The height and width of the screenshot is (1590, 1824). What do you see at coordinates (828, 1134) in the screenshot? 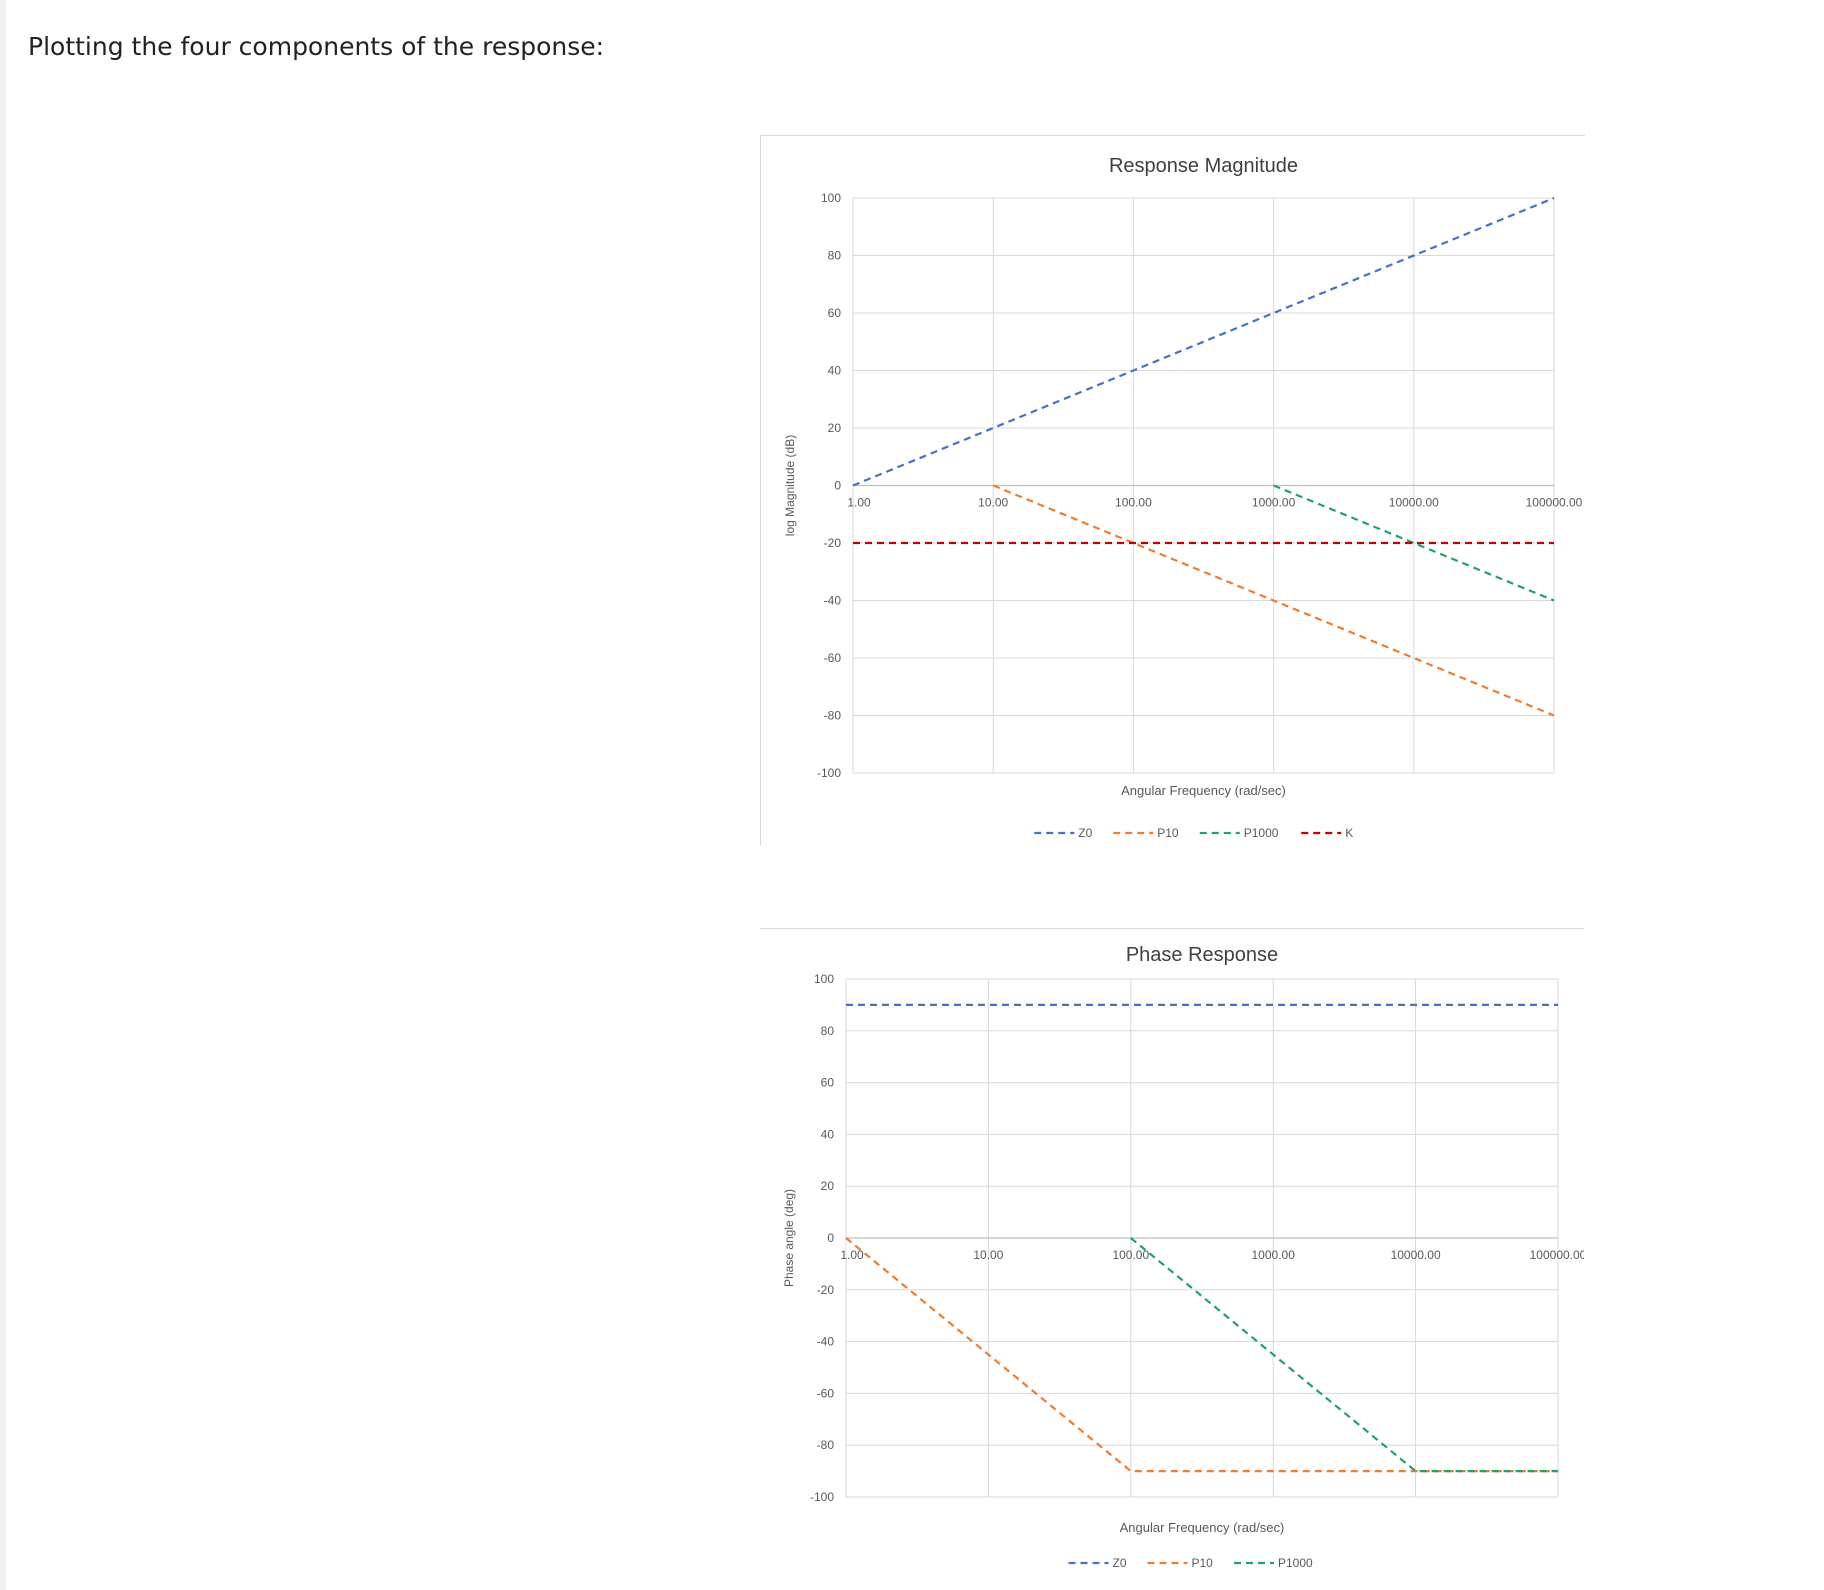
I see `chart1-y-tick-label: 40` at bounding box center [828, 1134].